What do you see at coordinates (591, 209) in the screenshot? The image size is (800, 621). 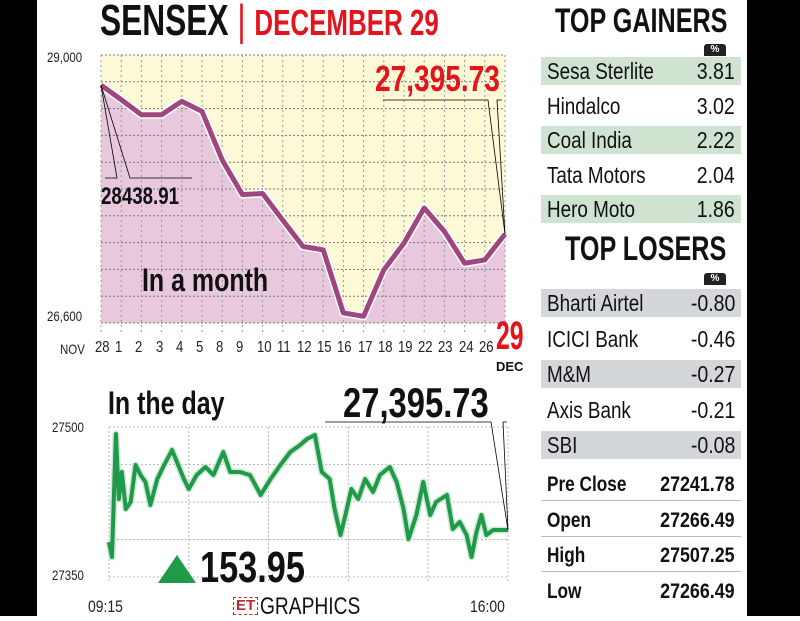 I see `stock-name: Hero Moto` at bounding box center [591, 209].